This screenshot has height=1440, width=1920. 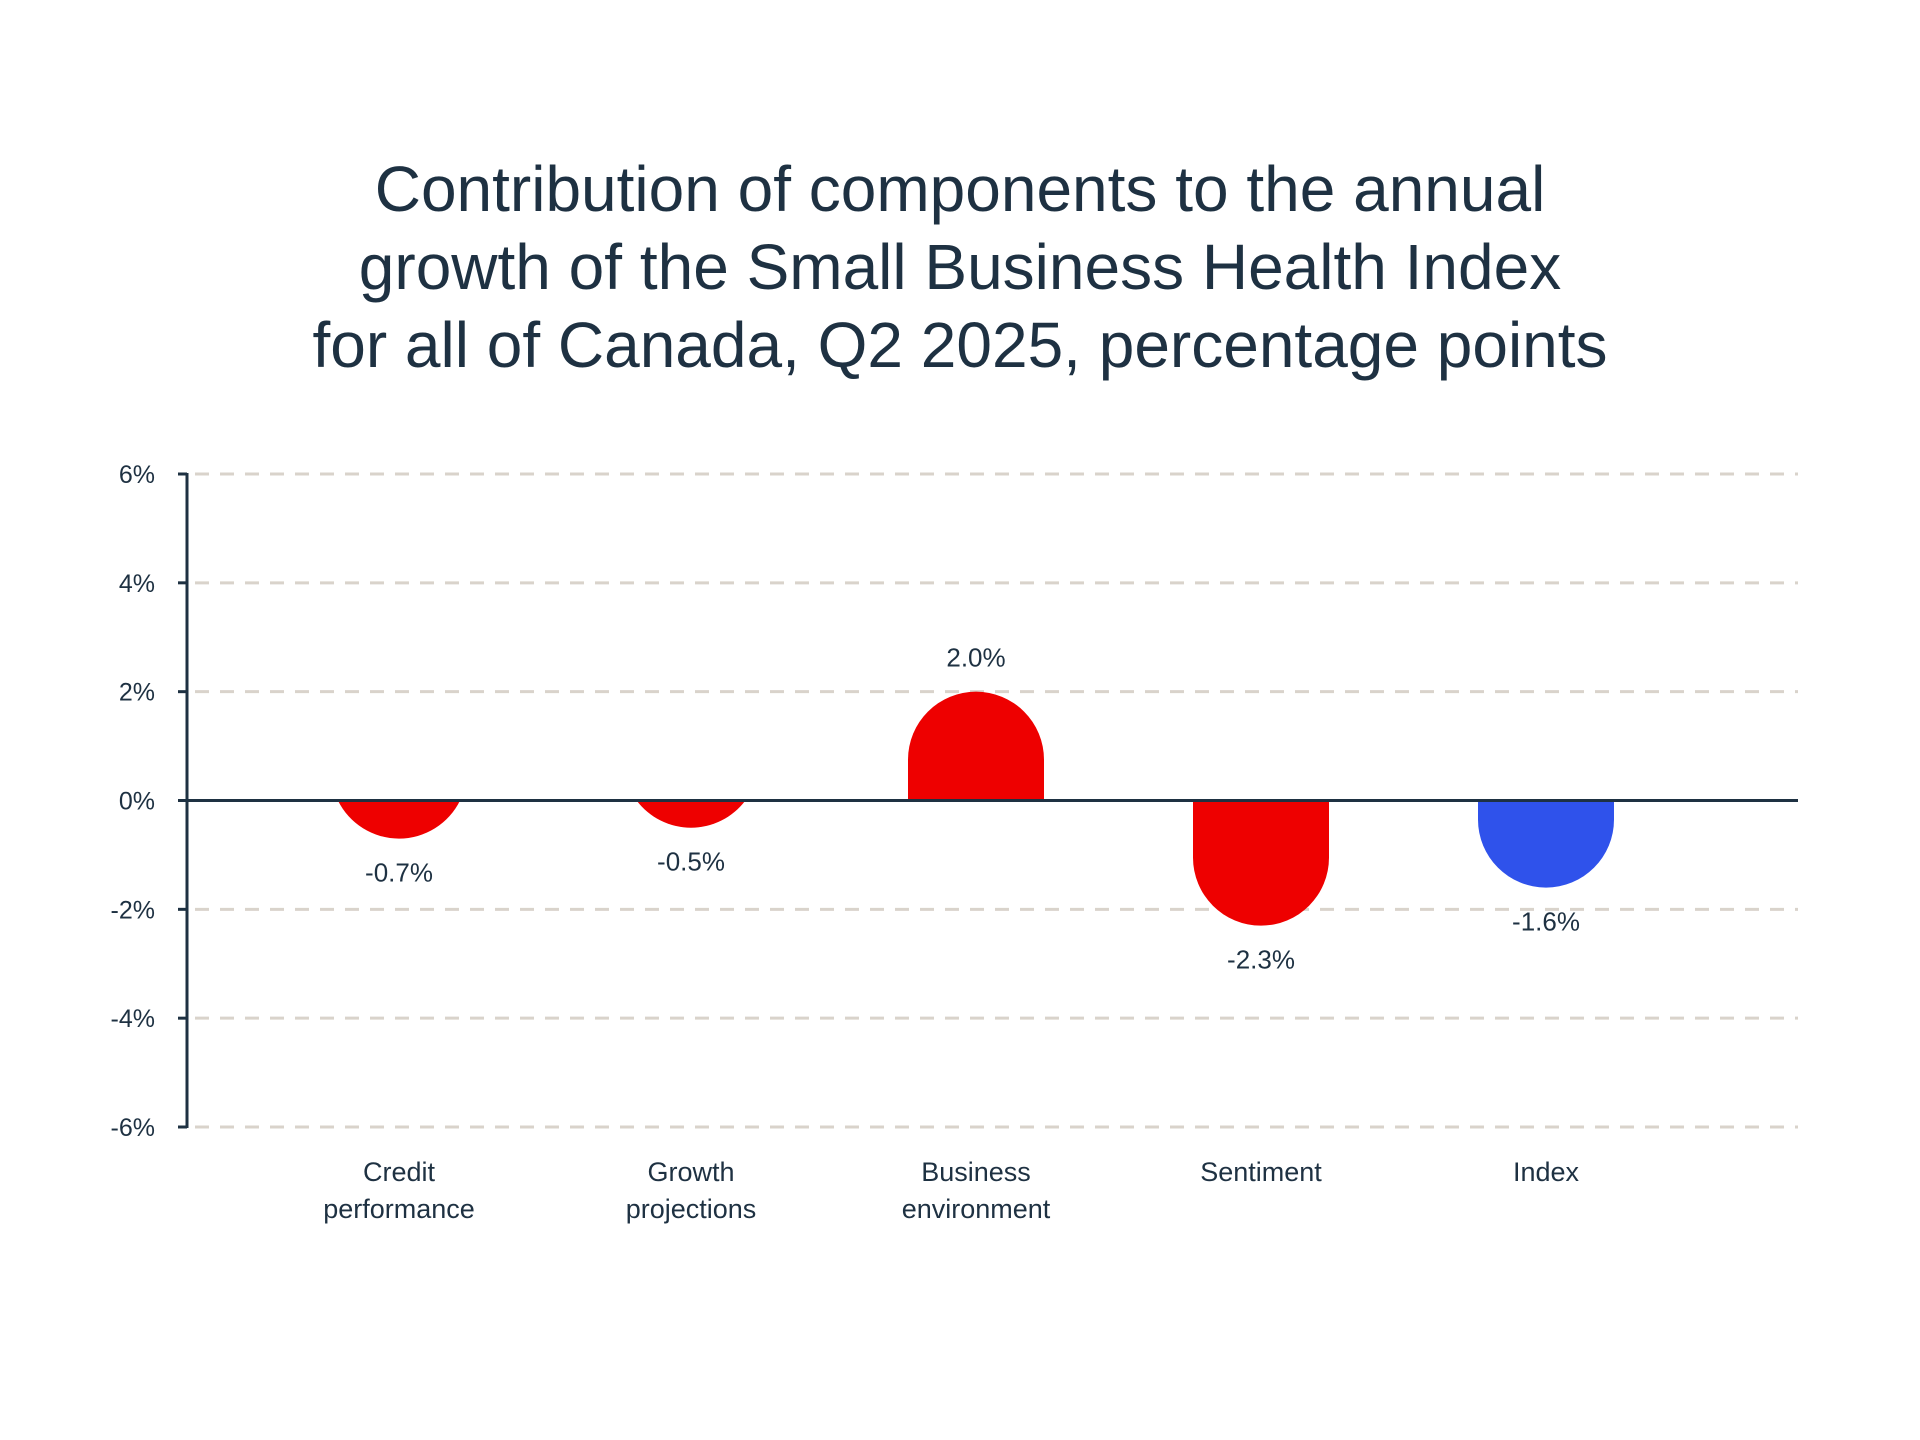 I want to click on category-label: Index, so click(x=1546, y=1172).